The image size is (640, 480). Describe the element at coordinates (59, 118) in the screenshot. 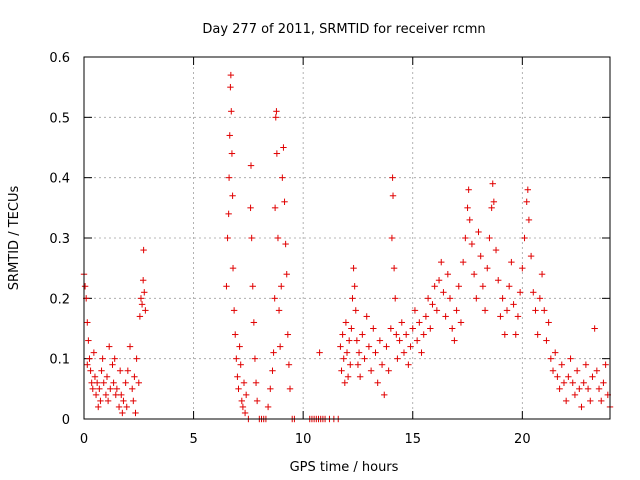

I see `y-tick-label: 0.5` at that location.